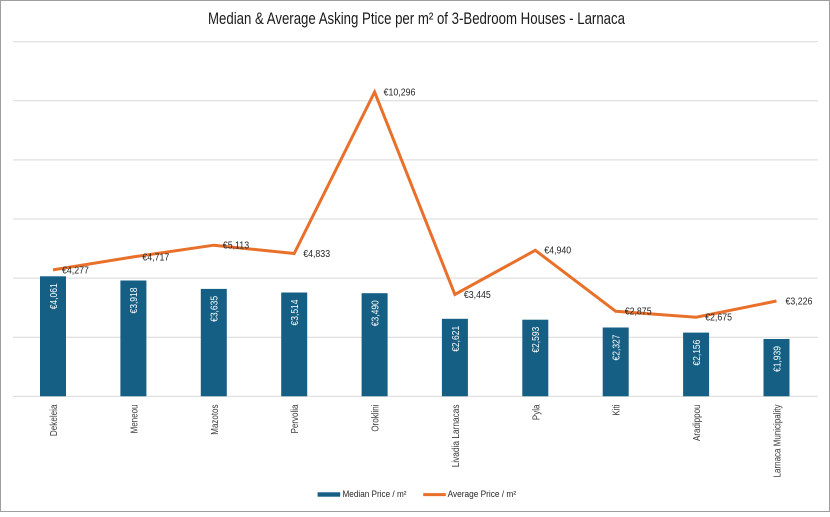  What do you see at coordinates (697, 423) in the screenshot?
I see `svg-text: Aradippou` at bounding box center [697, 423].